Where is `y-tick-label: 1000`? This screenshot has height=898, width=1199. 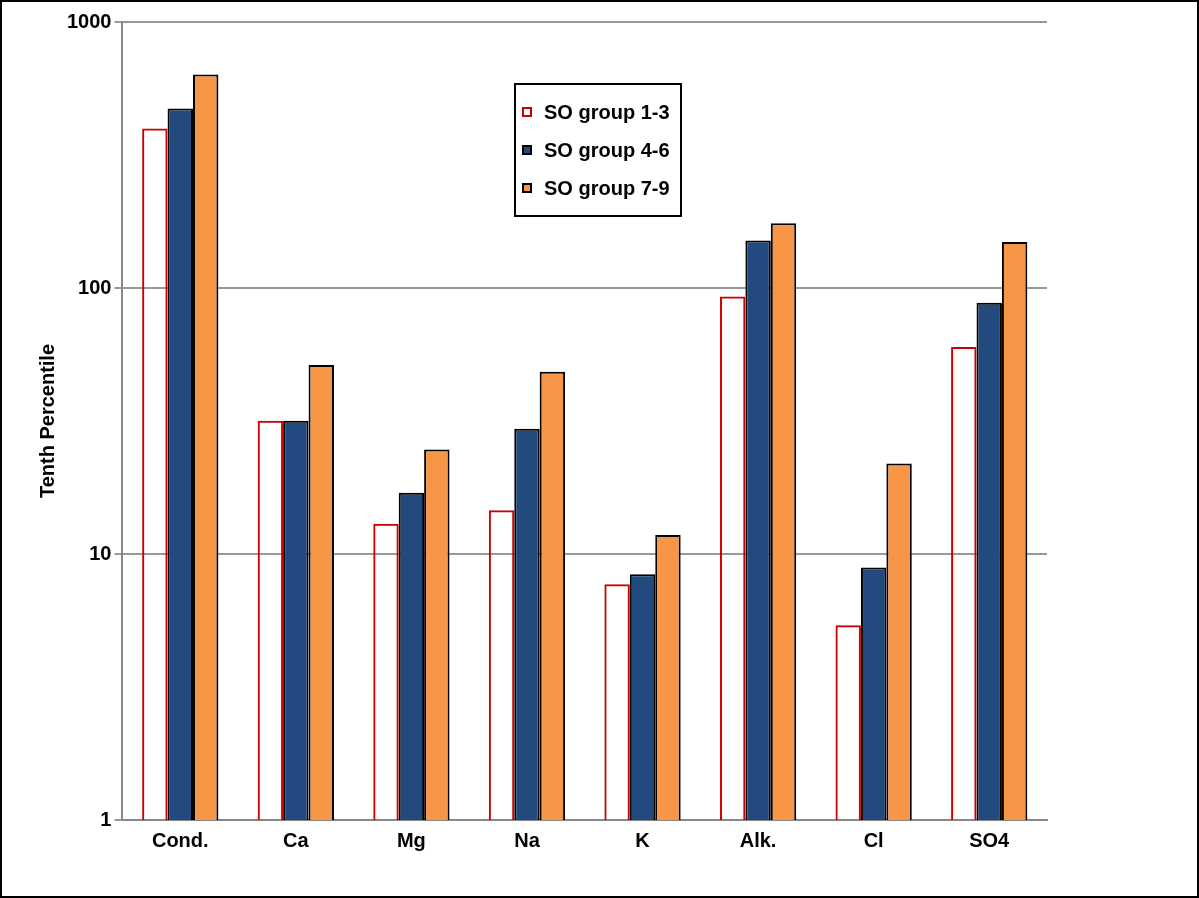 y-tick-label: 1000 is located at coordinates (89, 20).